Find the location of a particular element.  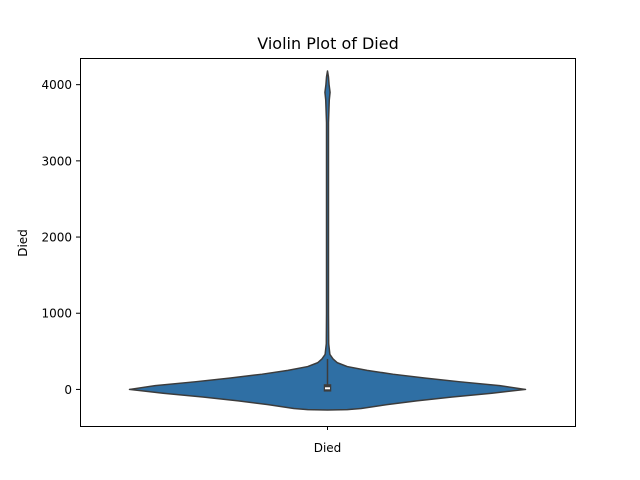

x-axis: Died is located at coordinates (328, 440).